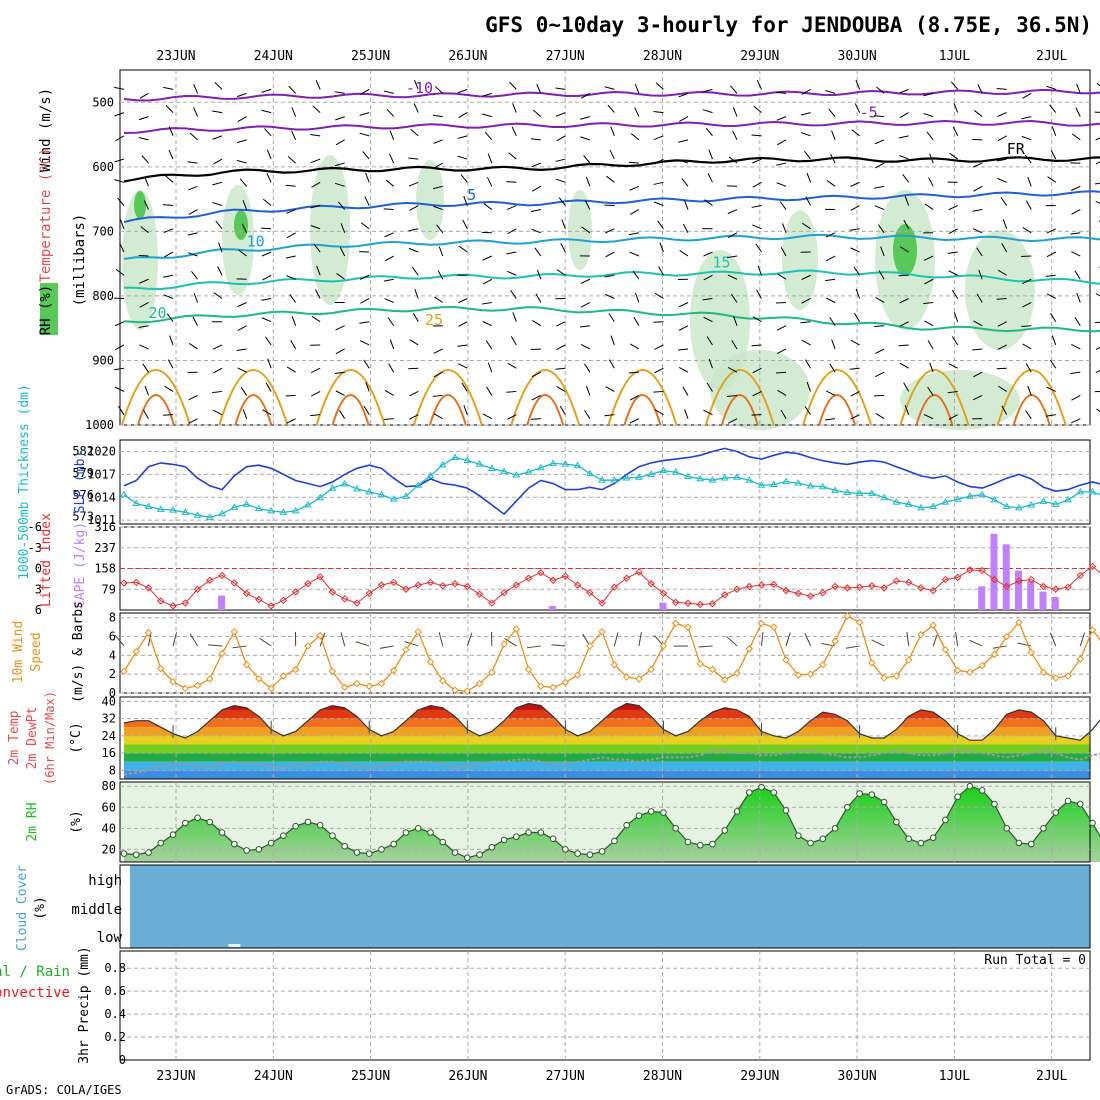 Image resolution: width=1100 pixels, height=1100 pixels. I want to click on axis-label-thickness: 1000-500mb Thickness (dm), so click(24, 482).